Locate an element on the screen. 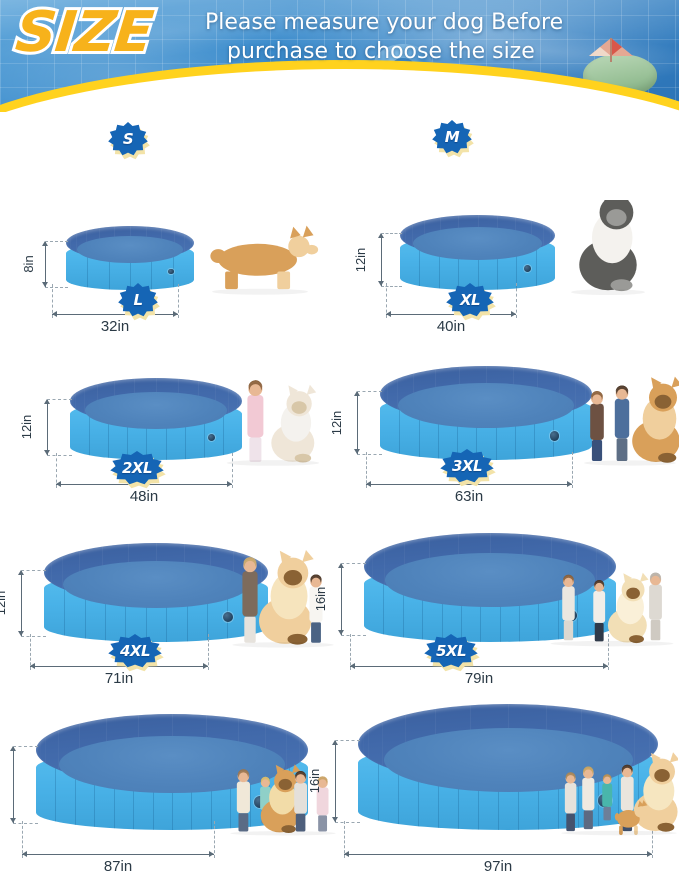 The height and width of the screenshot is (876, 679). height-dimension-4xl: 16in is located at coordinates (13, 784).